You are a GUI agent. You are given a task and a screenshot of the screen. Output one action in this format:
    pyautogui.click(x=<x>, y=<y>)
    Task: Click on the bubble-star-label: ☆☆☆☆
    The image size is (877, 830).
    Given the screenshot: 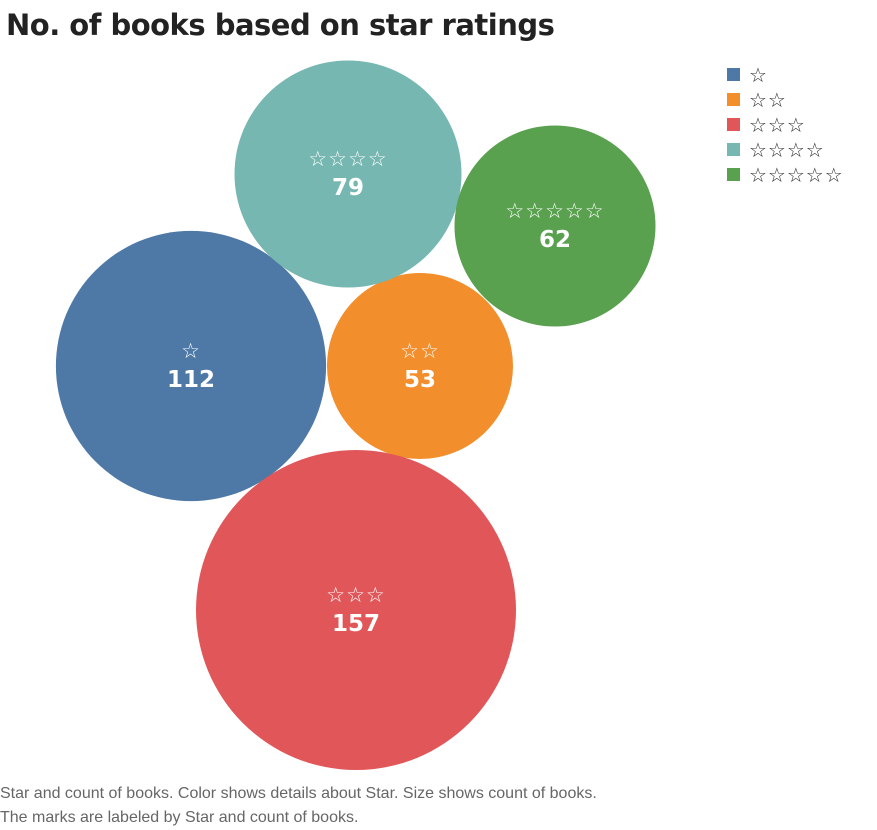 What is the action you would take?
    pyautogui.click(x=347, y=159)
    